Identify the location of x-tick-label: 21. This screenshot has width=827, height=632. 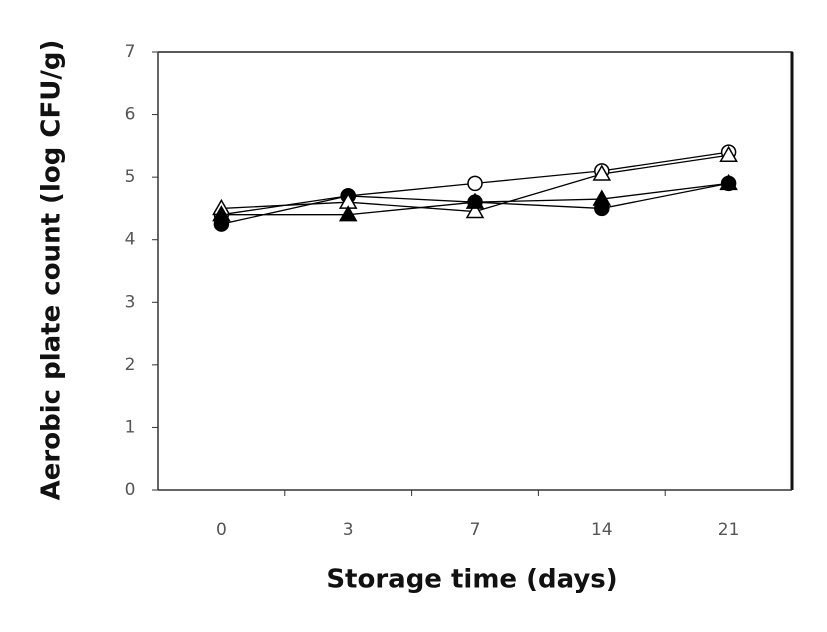
(729, 530).